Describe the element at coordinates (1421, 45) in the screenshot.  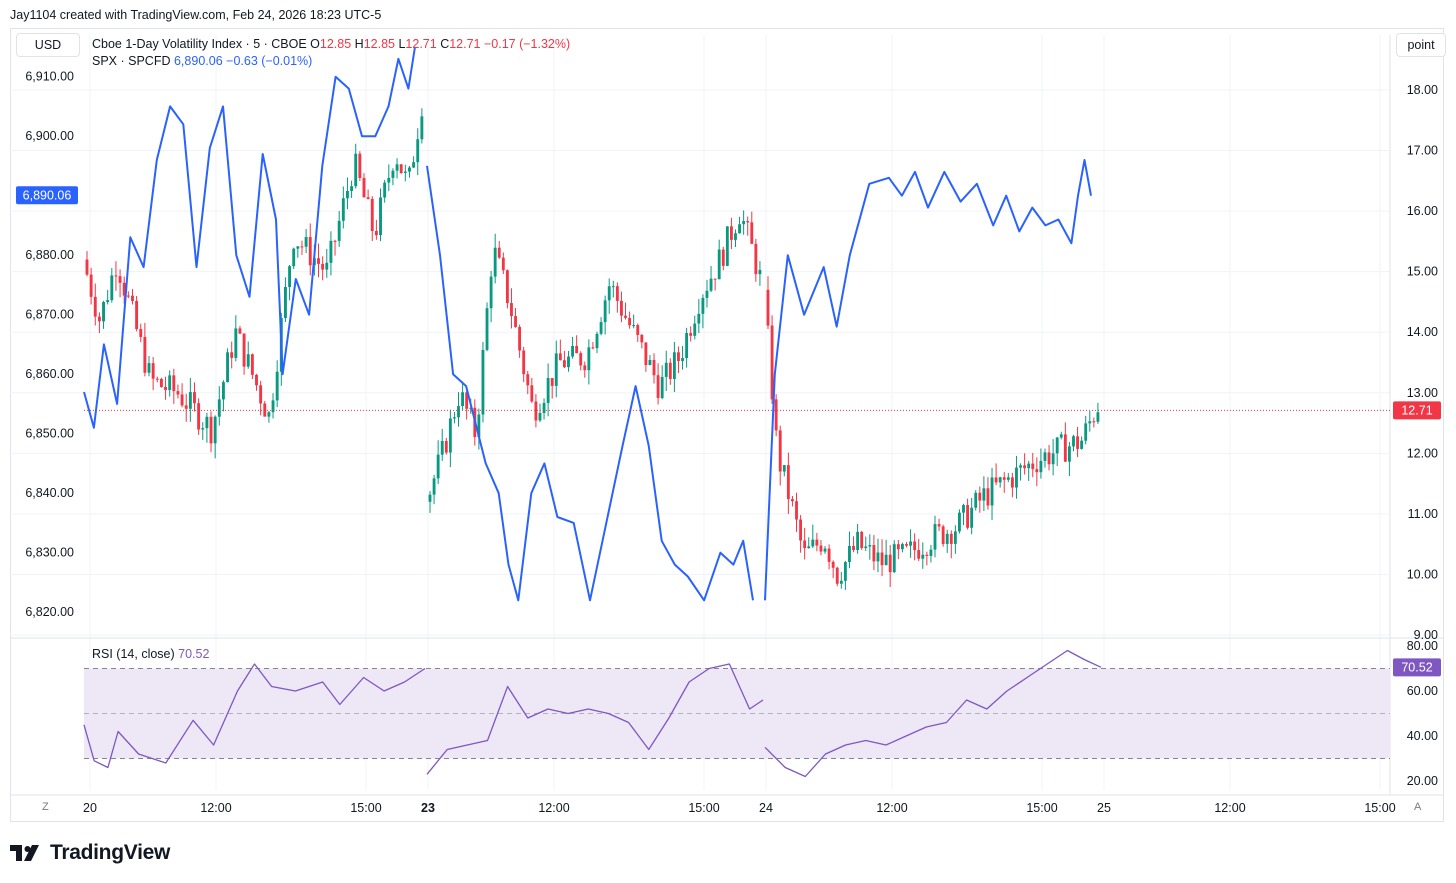
I see `scale-mode-button: point` at that location.